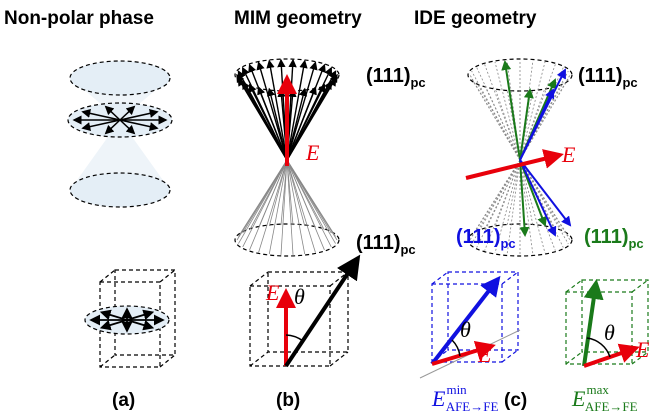 Image resolution: width=658 pixels, height=417 pixels. What do you see at coordinates (464, 398) in the screenshot?
I see `threshold-label: Emin AFE→FE` at bounding box center [464, 398].